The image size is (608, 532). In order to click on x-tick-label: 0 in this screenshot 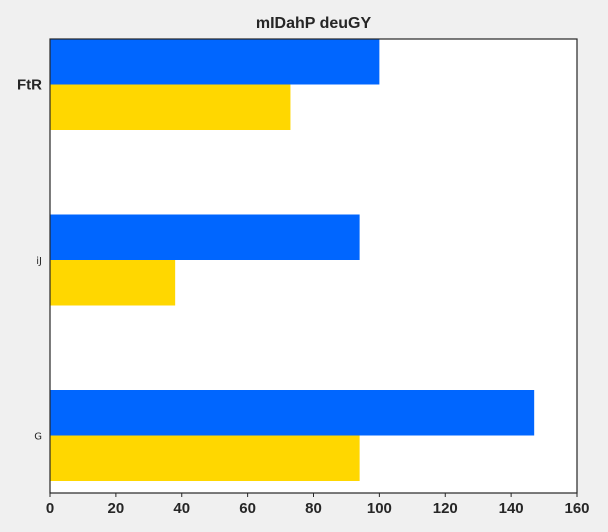, I will do `click(50, 508)`.